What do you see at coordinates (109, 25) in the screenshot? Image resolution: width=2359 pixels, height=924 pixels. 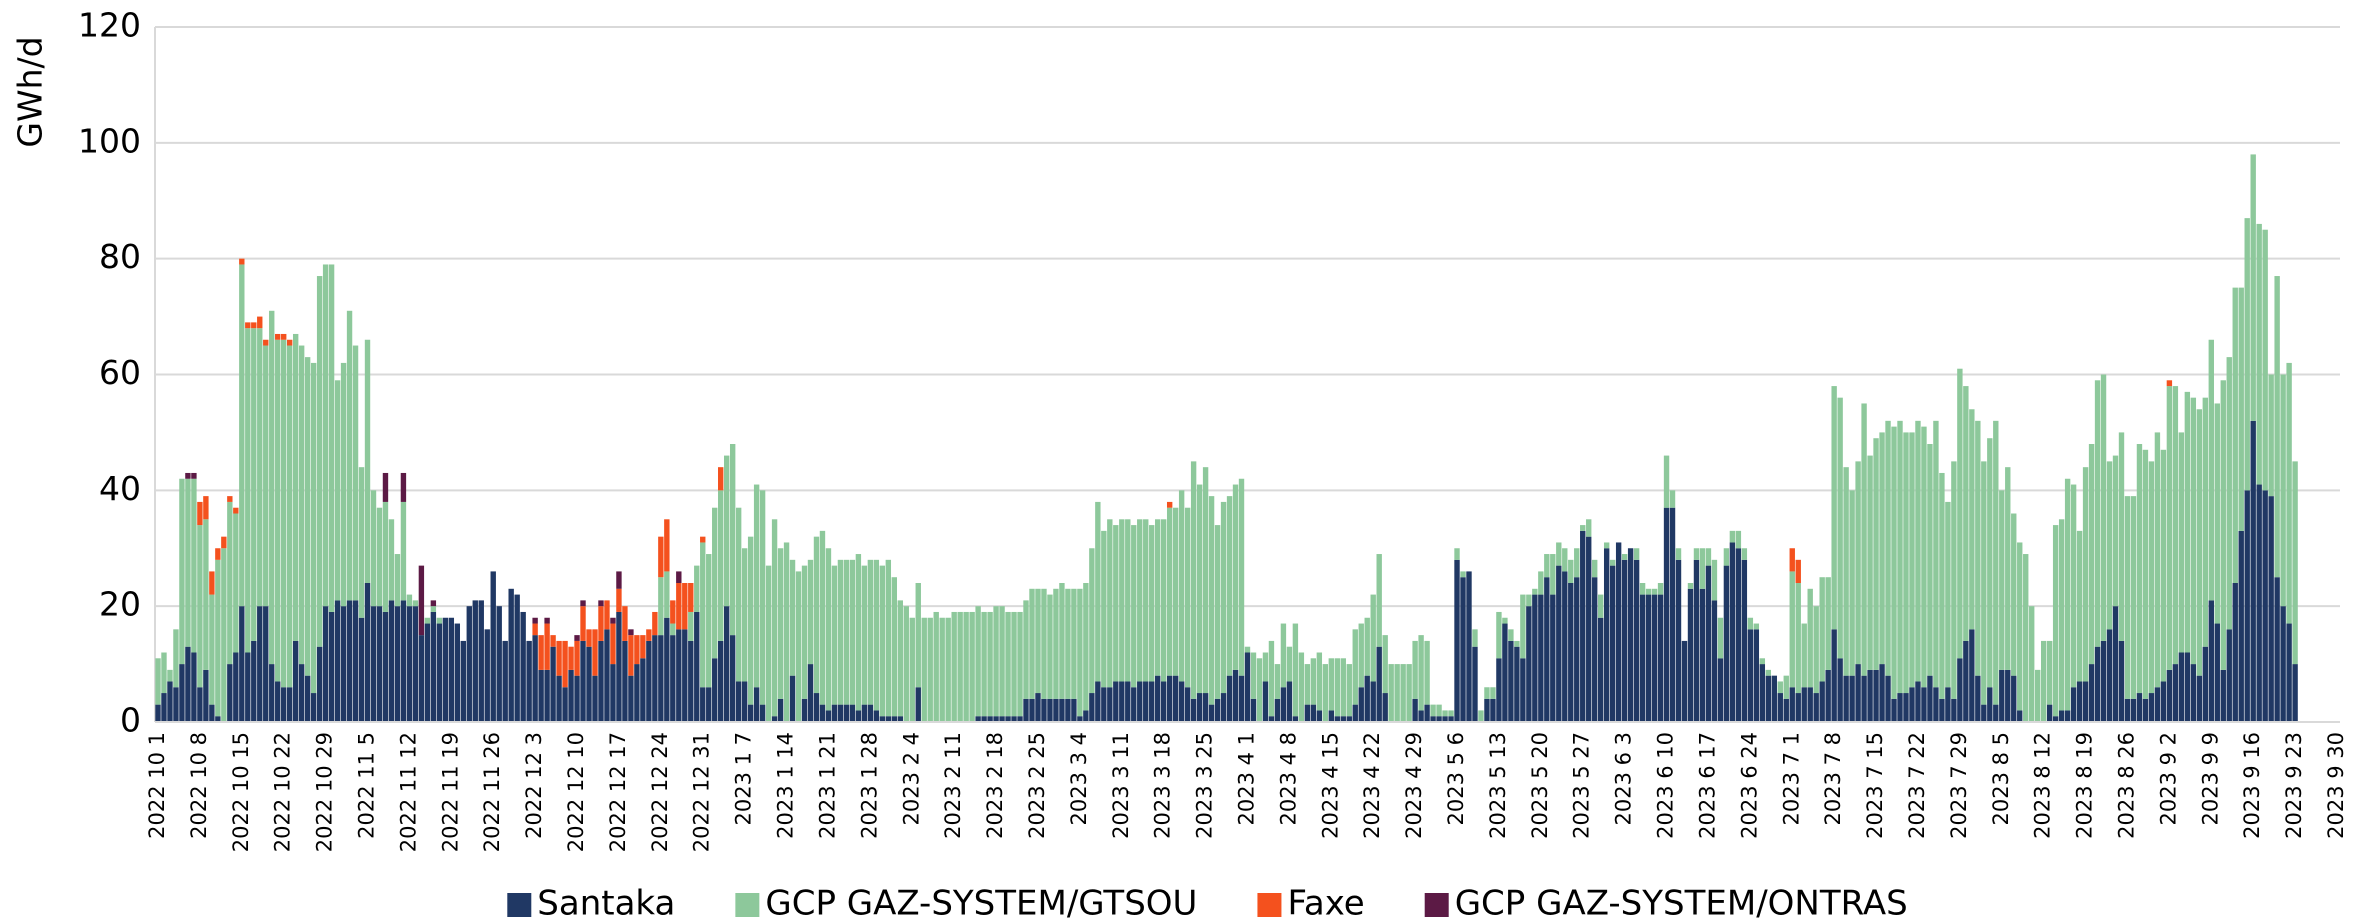 I see `y-tick-label: 120` at bounding box center [109, 25].